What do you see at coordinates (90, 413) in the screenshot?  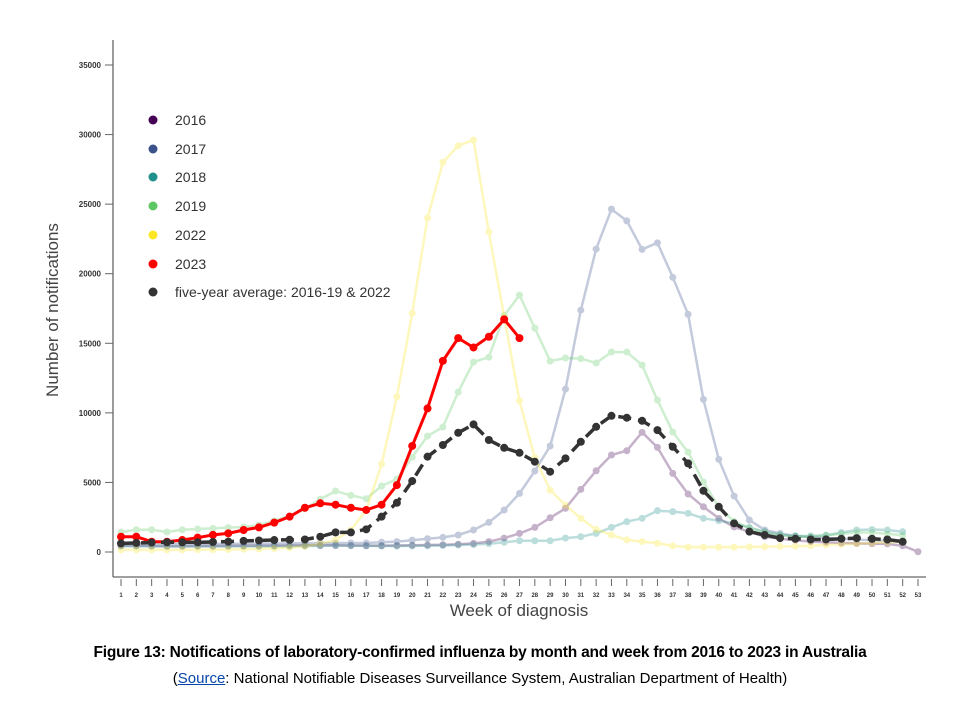 I see `y-tick-label: 10000` at bounding box center [90, 413].